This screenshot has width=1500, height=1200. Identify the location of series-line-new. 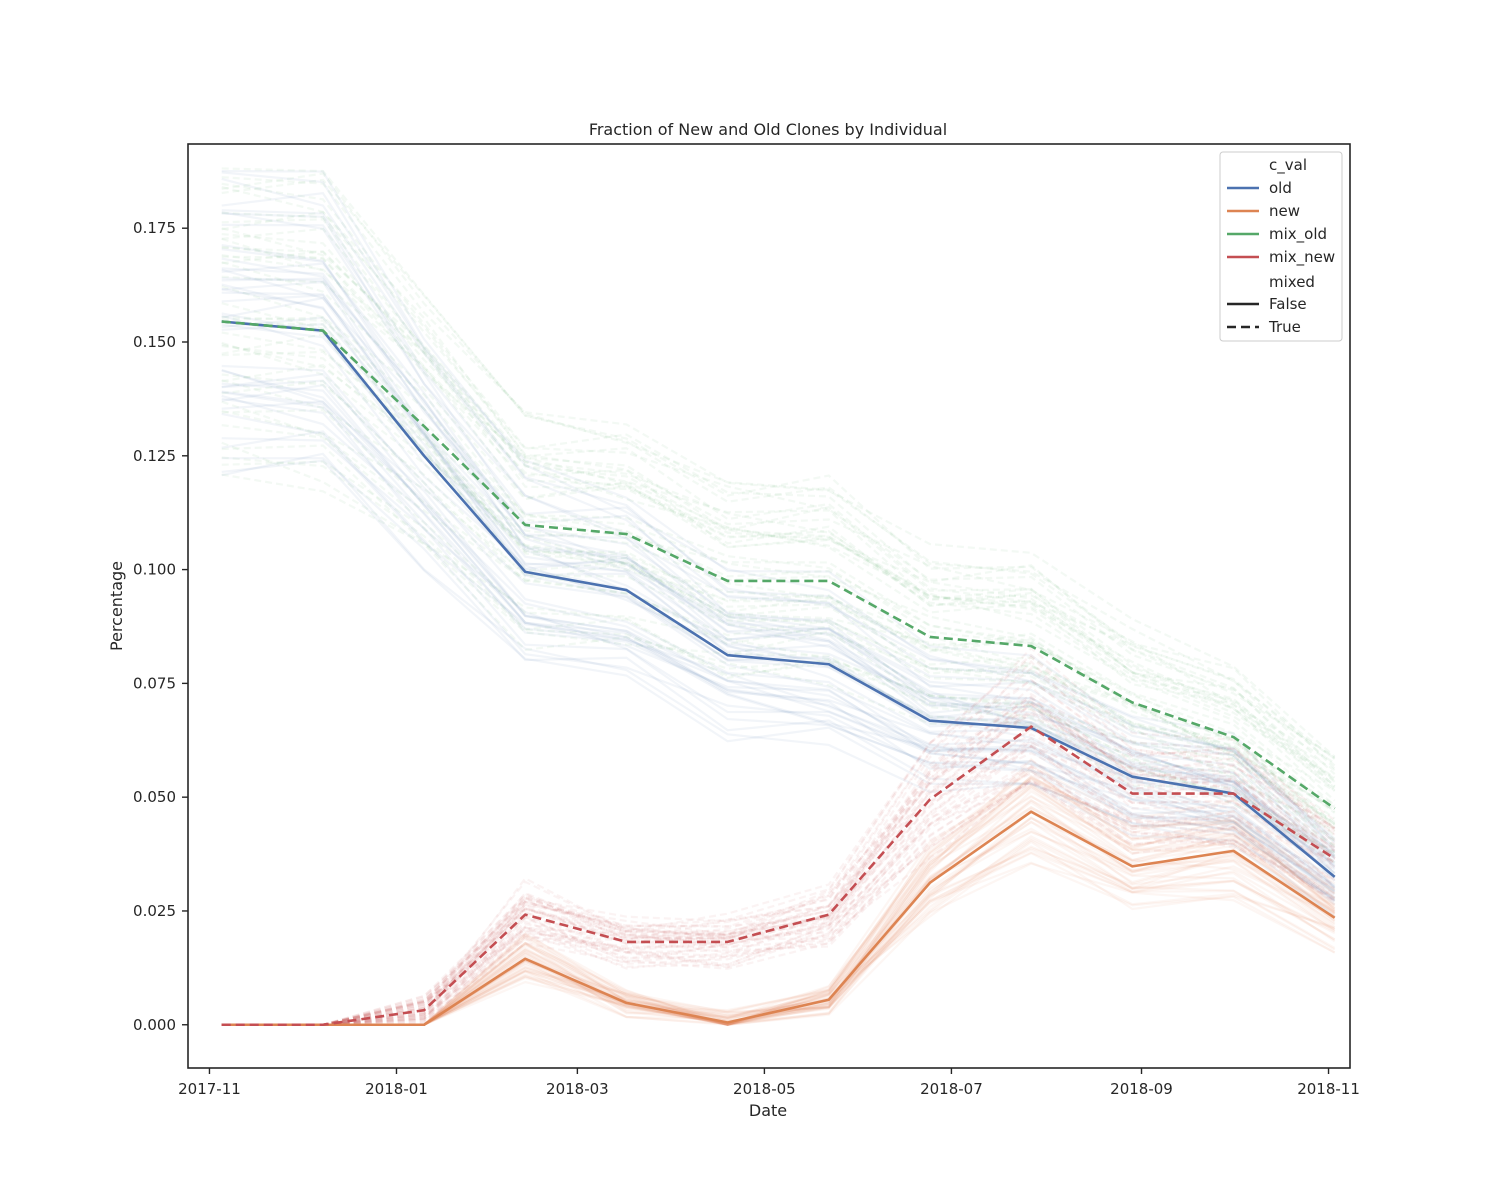
(778, 918).